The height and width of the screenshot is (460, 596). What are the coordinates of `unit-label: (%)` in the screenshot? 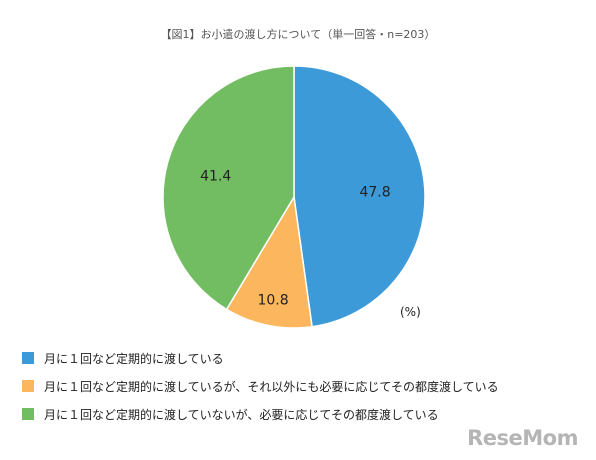 It's located at (410, 312).